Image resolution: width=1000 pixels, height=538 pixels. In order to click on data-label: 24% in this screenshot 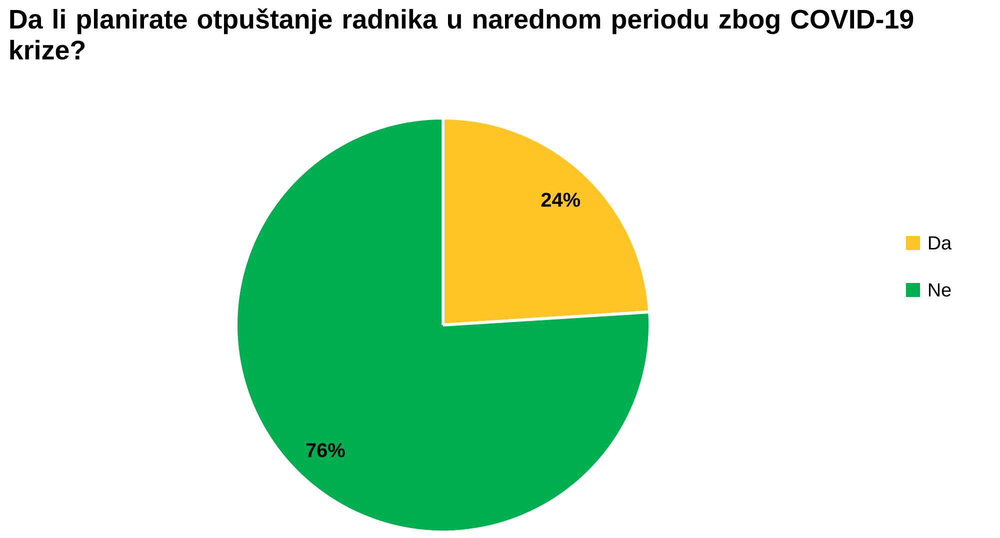, I will do `click(560, 199)`.